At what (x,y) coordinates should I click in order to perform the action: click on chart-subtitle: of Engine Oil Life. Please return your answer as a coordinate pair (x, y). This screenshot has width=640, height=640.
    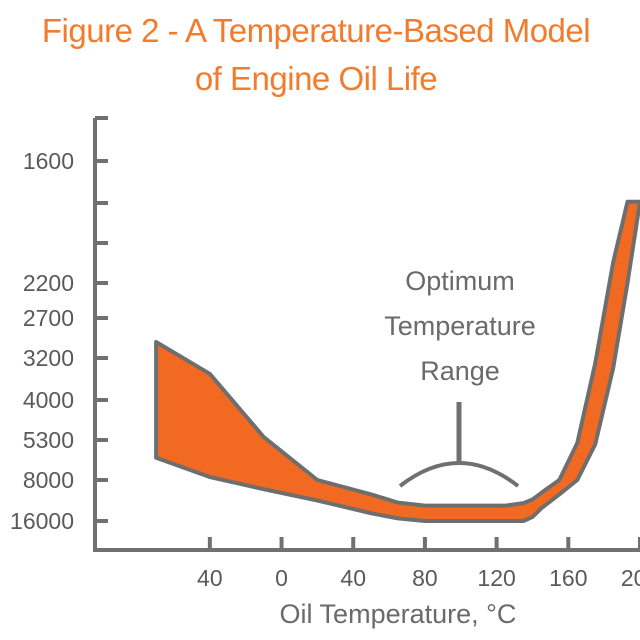
    Looking at the image, I should click on (316, 78).